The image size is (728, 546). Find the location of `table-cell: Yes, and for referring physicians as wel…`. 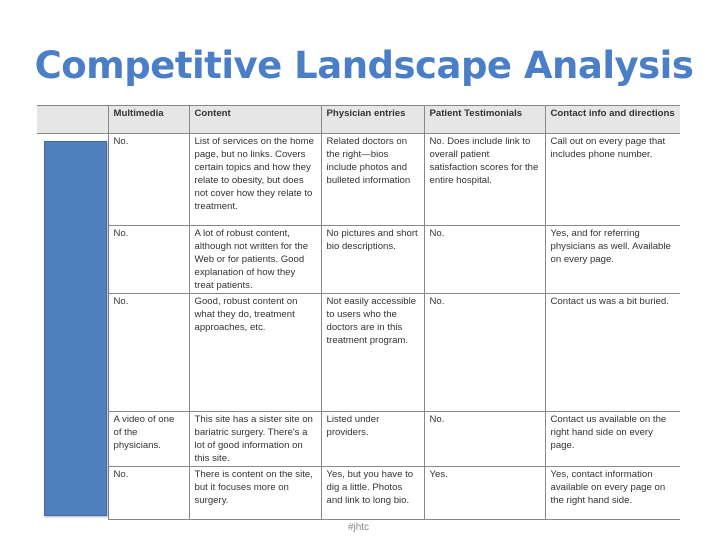

table-cell: Yes, and for referring physicians as wel… is located at coordinates (612, 259).